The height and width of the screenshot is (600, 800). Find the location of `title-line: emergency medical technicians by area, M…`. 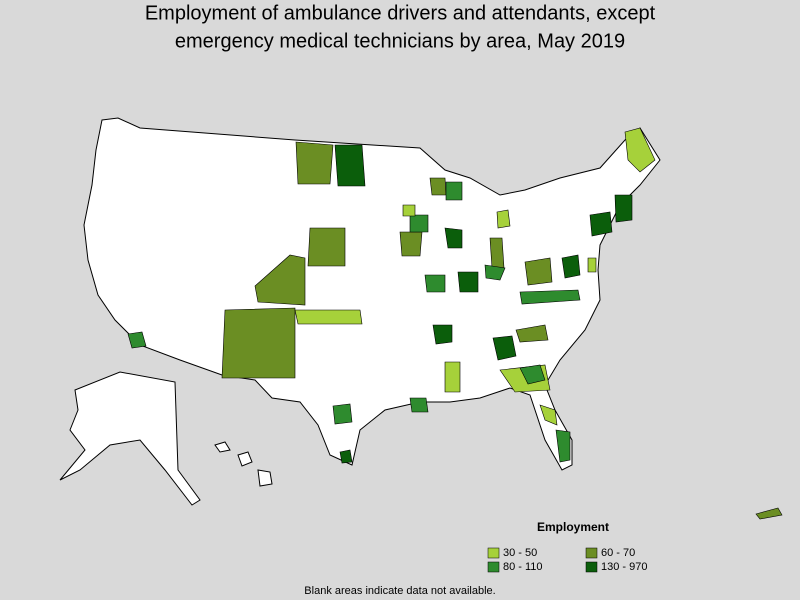

title-line: emergency medical technicians by area, M… is located at coordinates (400, 41).